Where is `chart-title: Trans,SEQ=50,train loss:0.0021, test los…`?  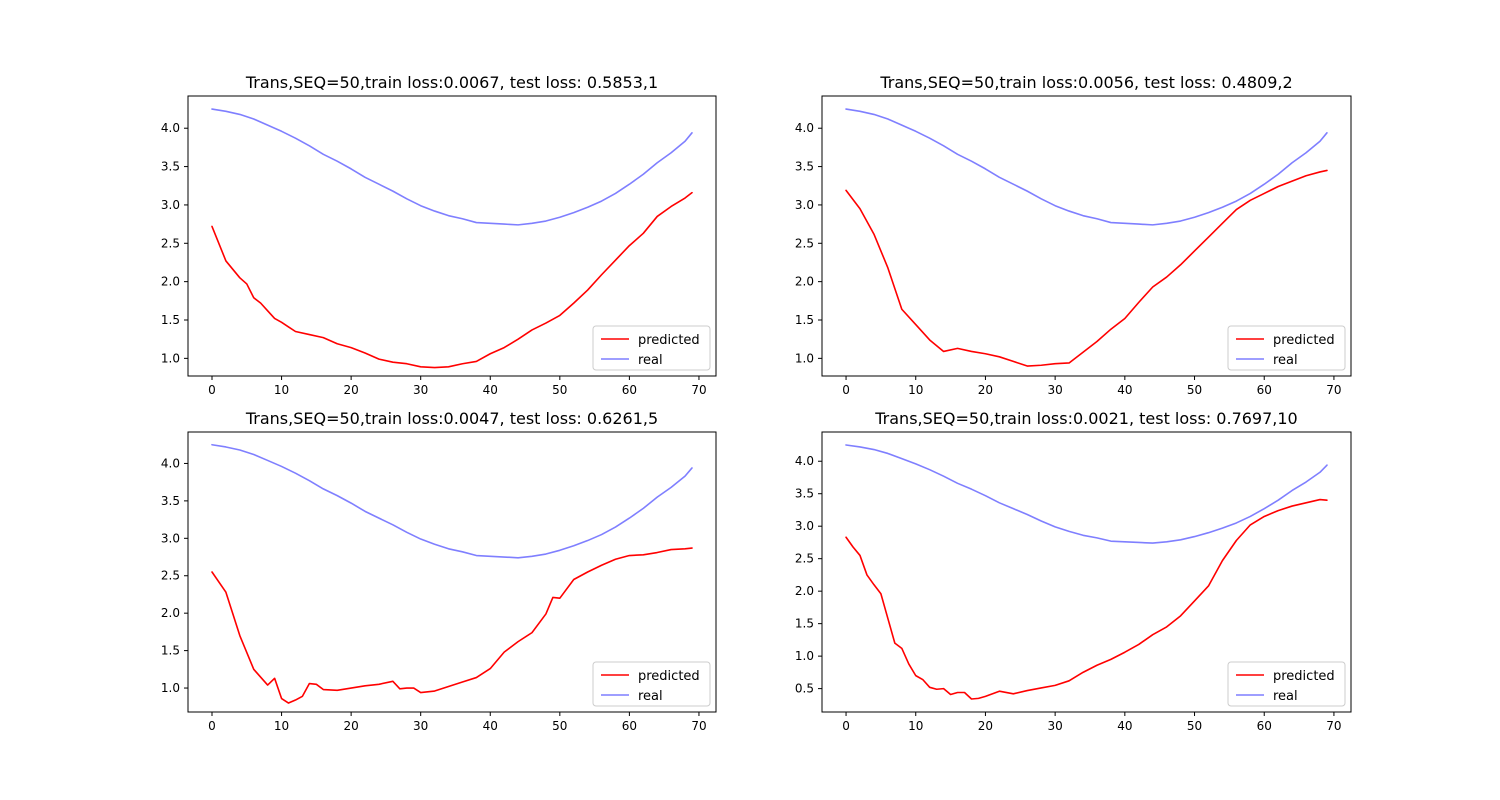 chart-title: Trans,SEQ=50,train loss:0.0021, test los… is located at coordinates (1085, 418).